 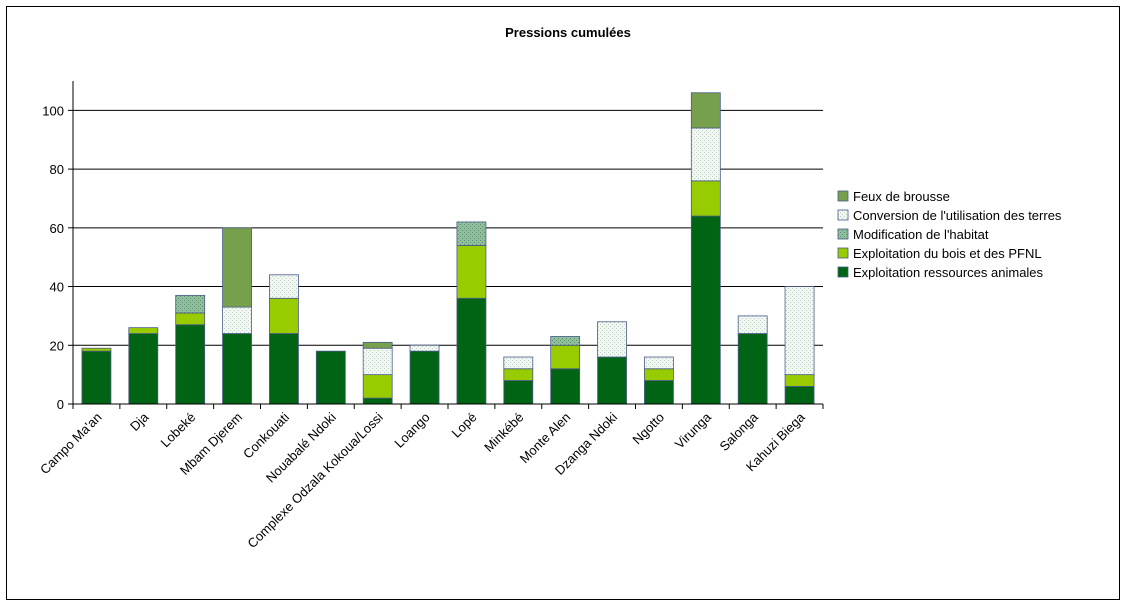 What do you see at coordinates (57, 169) in the screenshot?
I see `y-tick-label: 80` at bounding box center [57, 169].